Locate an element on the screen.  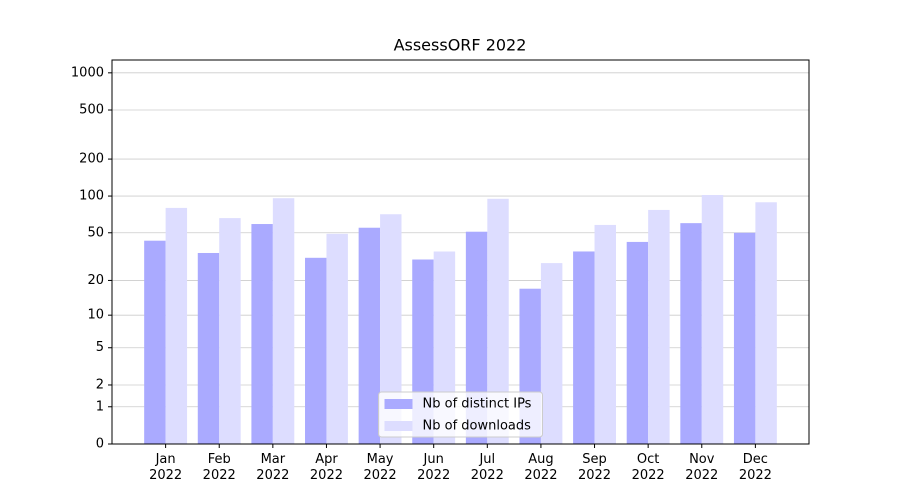
y-tick-label: 100 is located at coordinates (91, 196).